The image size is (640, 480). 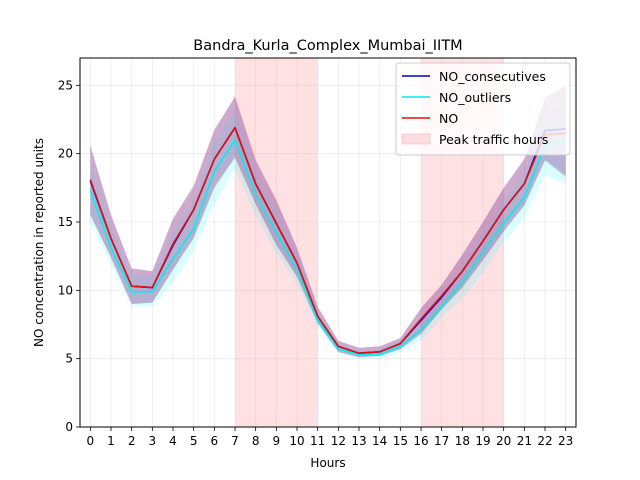 What do you see at coordinates (65, 85) in the screenshot?
I see `y-tick-label-25: 25` at bounding box center [65, 85].